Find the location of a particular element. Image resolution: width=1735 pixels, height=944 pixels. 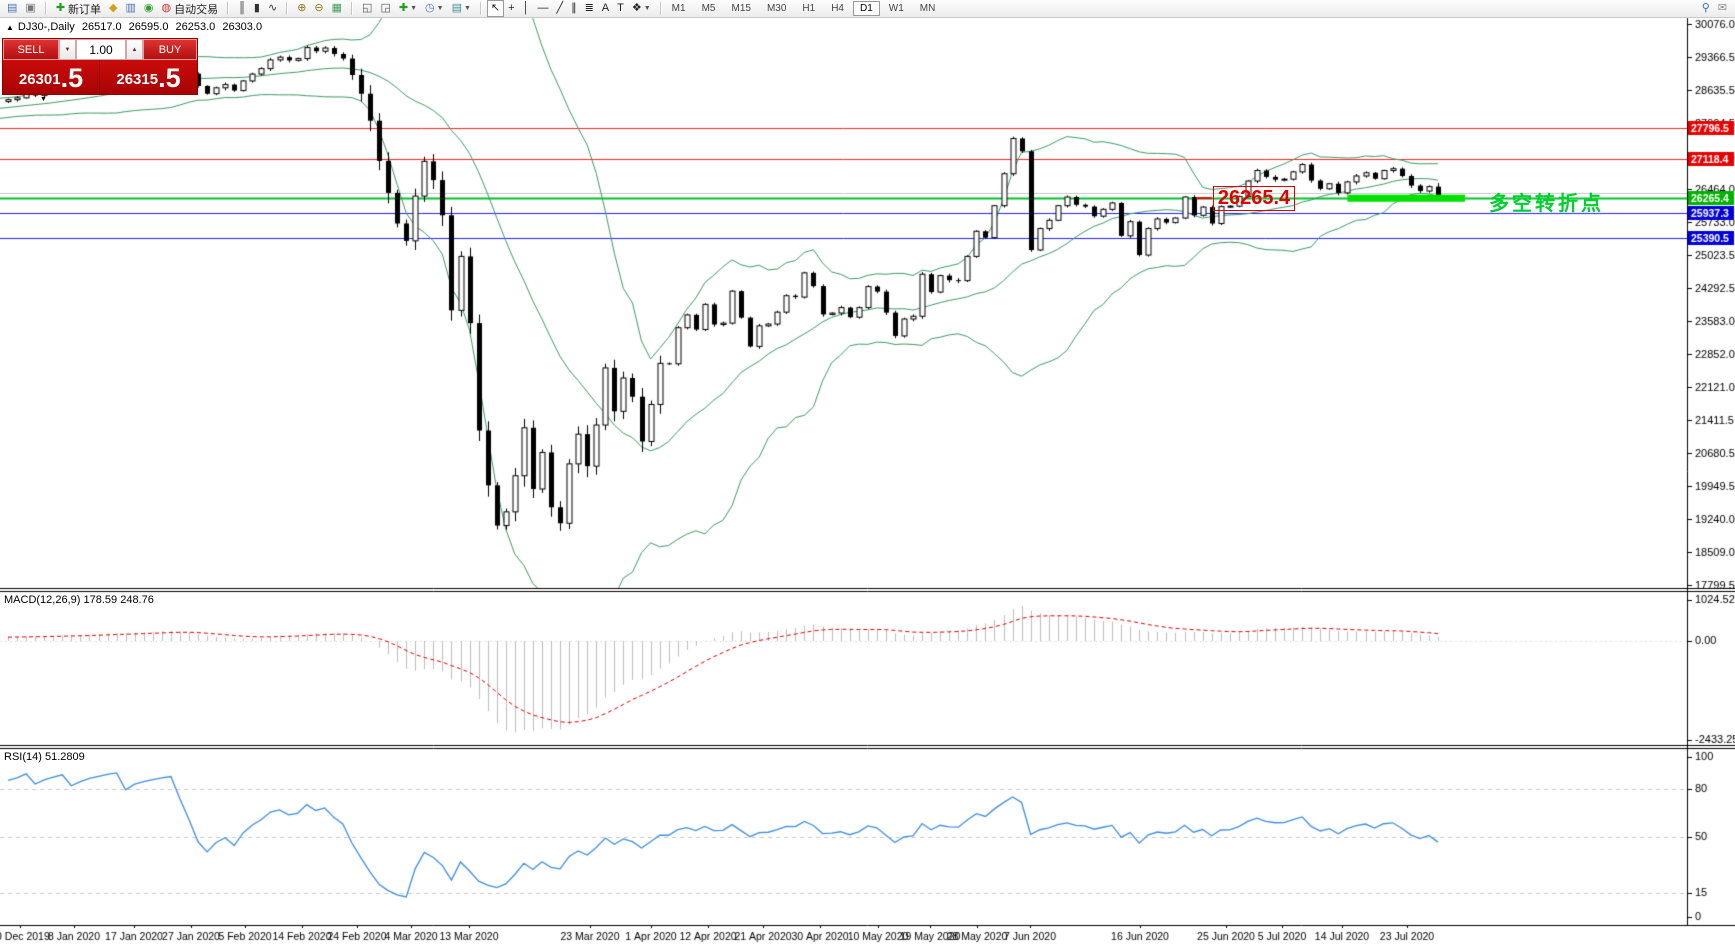

horizontal-line-icon: — is located at coordinates (543, 8).